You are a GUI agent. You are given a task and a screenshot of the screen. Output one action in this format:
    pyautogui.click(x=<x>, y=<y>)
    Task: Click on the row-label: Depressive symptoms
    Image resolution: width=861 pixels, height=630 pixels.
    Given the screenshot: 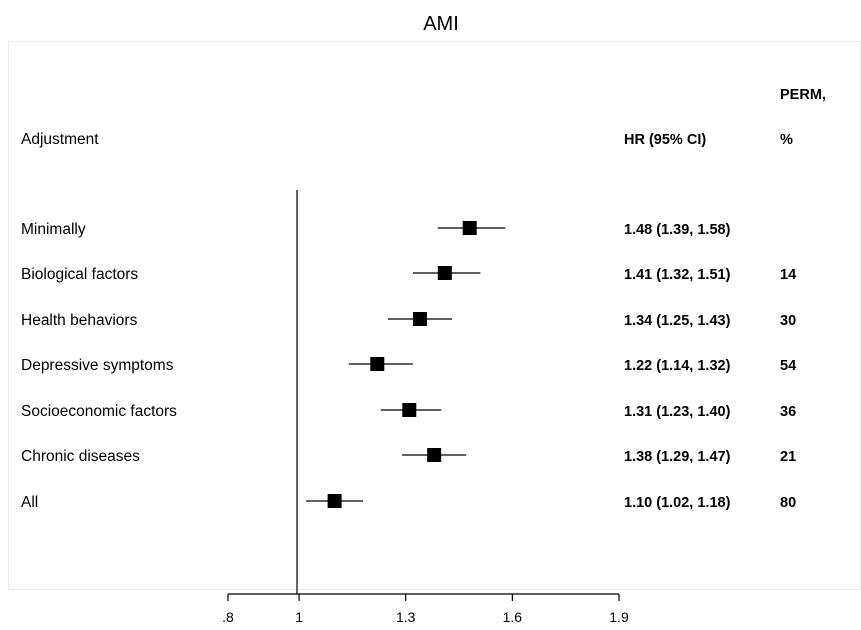 What is the action you would take?
    pyautogui.click(x=97, y=365)
    